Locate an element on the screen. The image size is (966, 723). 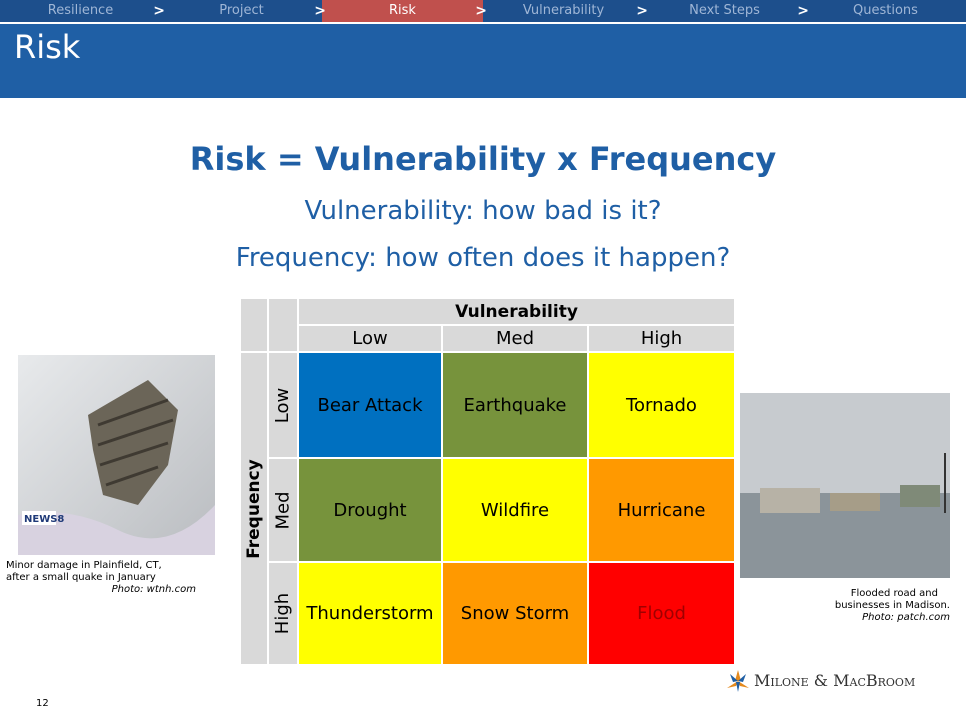
matrix-cell: Wildfire is located at coordinates (515, 510).